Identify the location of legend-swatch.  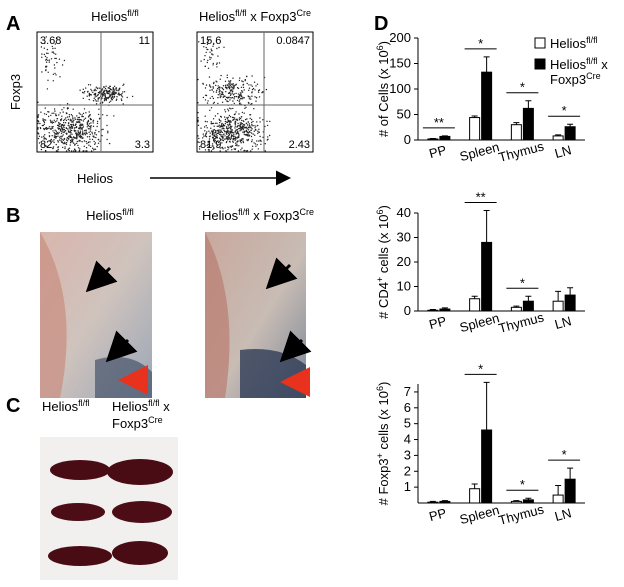
(540, 64).